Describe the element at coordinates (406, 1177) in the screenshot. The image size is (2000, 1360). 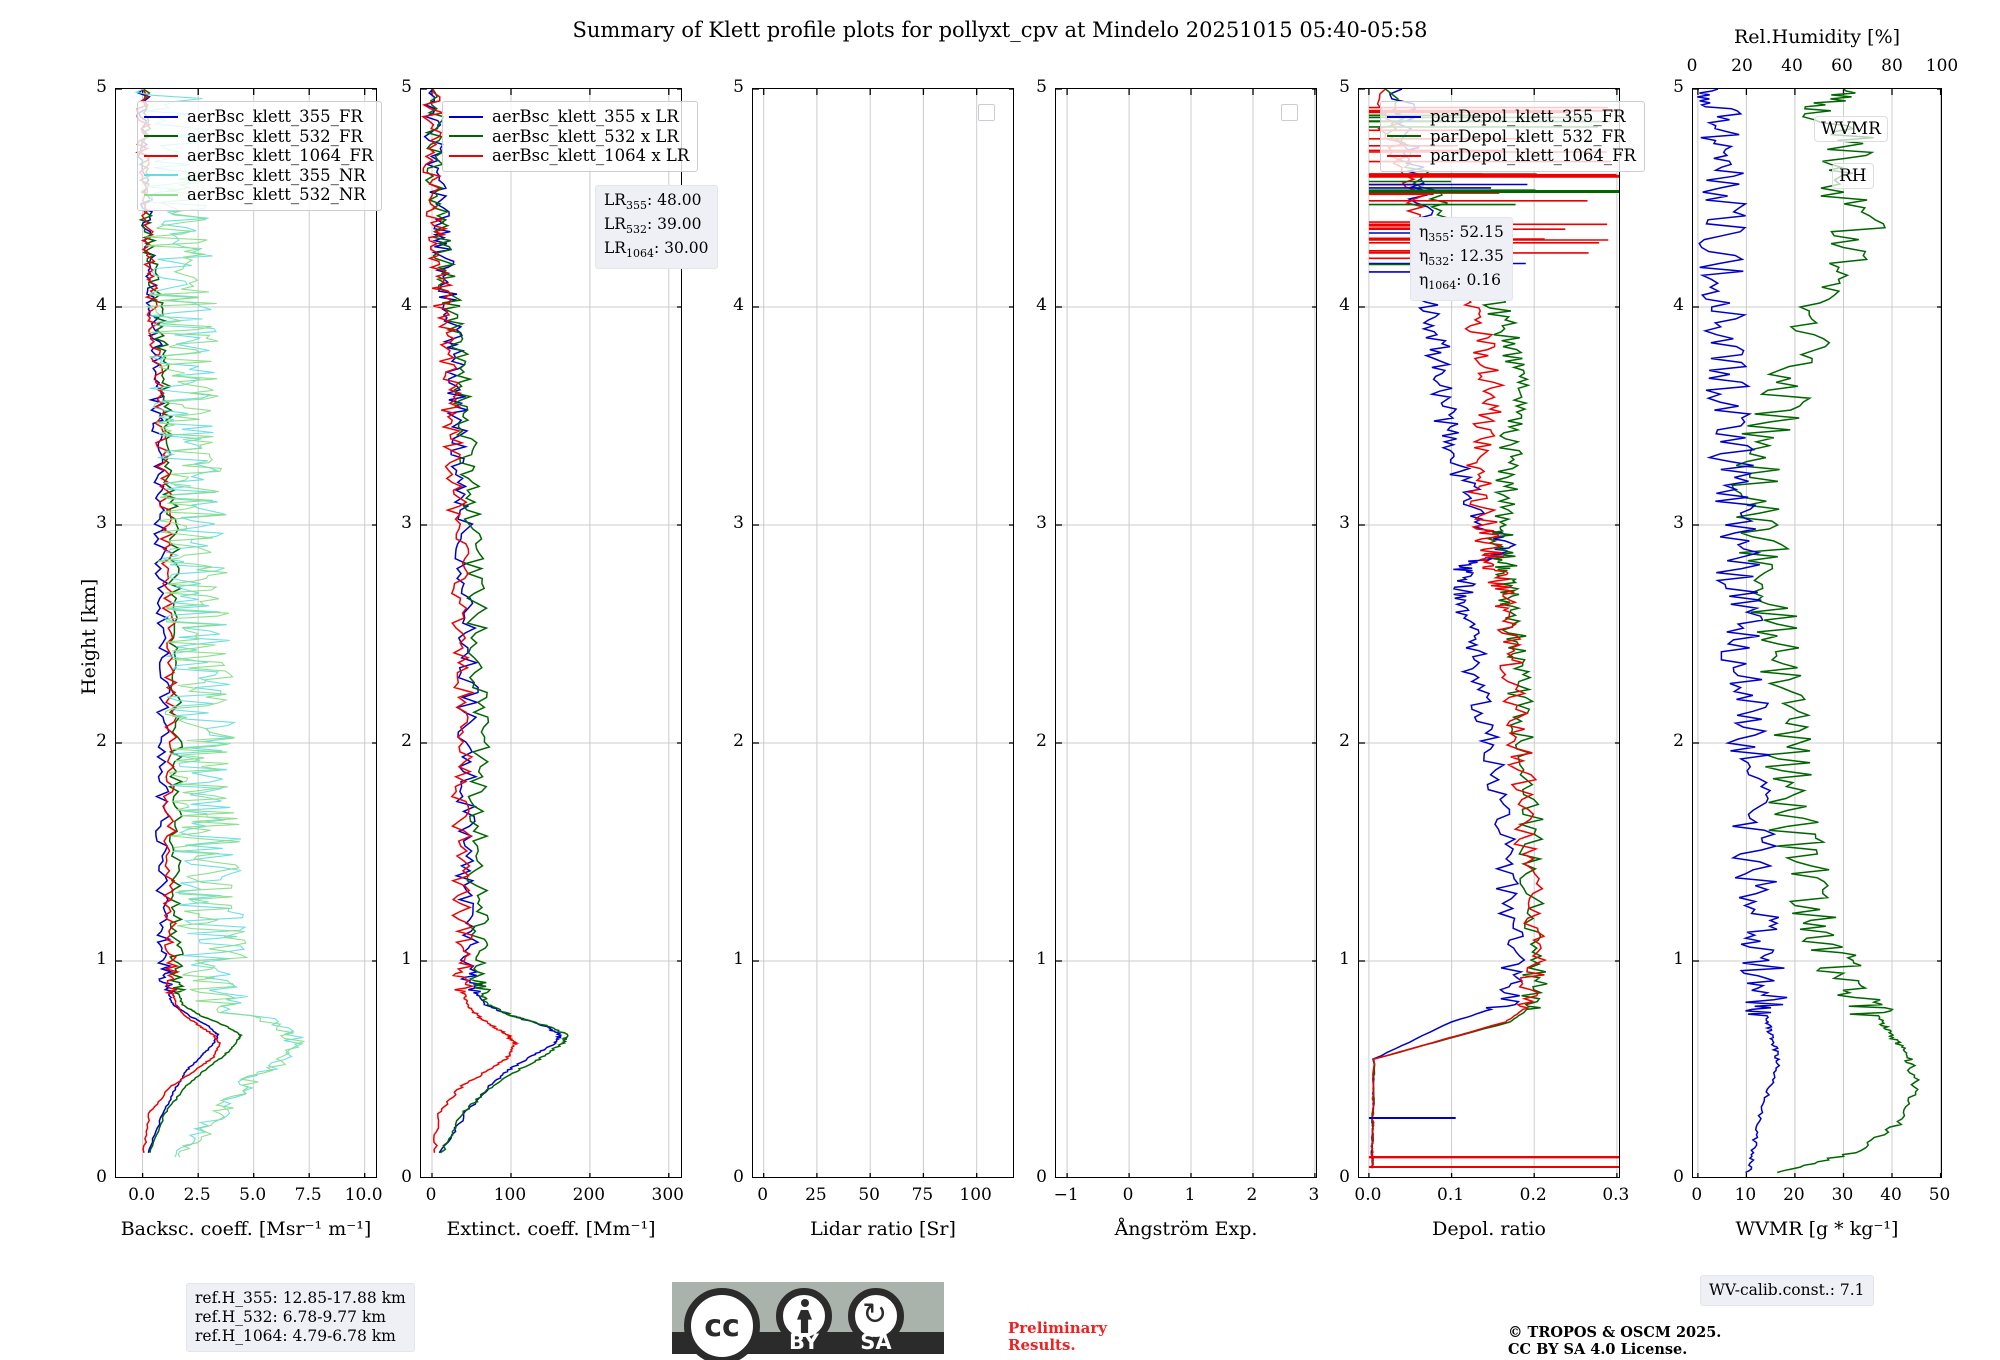
I see `y-tick-extinction-0: 0` at that location.